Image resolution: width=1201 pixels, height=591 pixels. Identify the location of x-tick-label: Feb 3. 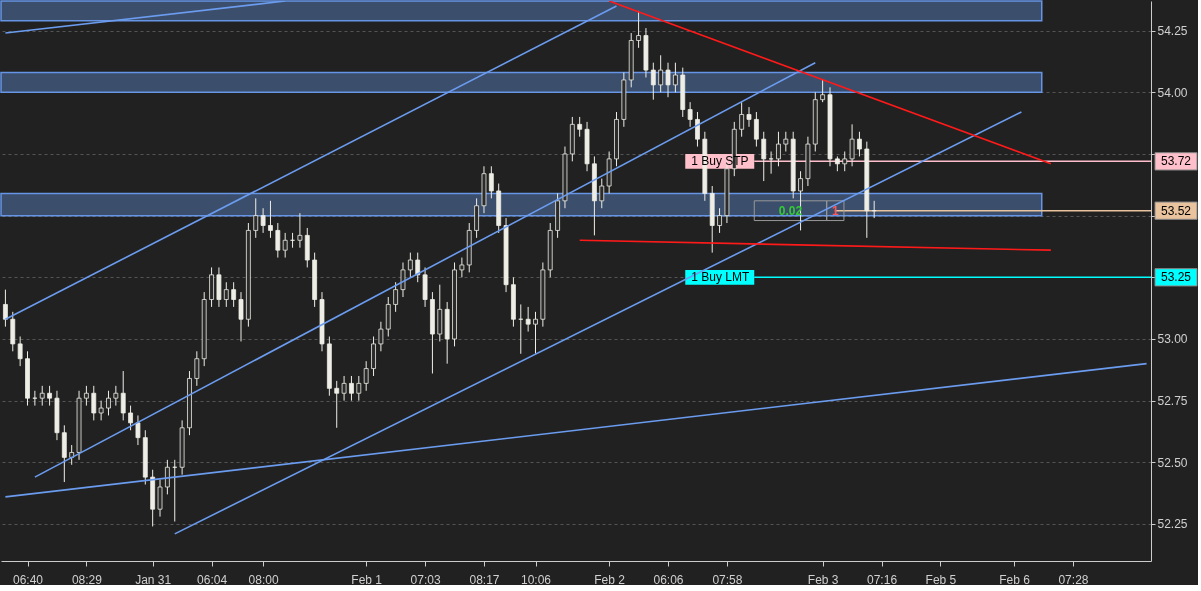
(823, 579).